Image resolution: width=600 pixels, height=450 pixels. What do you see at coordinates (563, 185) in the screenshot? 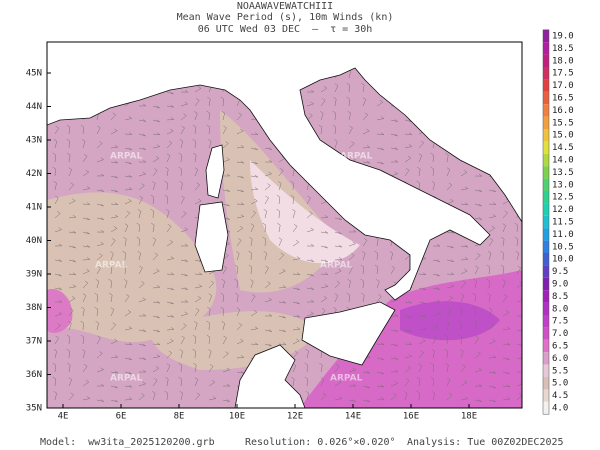
I see `colorbar-label: 13.0` at bounding box center [563, 185].